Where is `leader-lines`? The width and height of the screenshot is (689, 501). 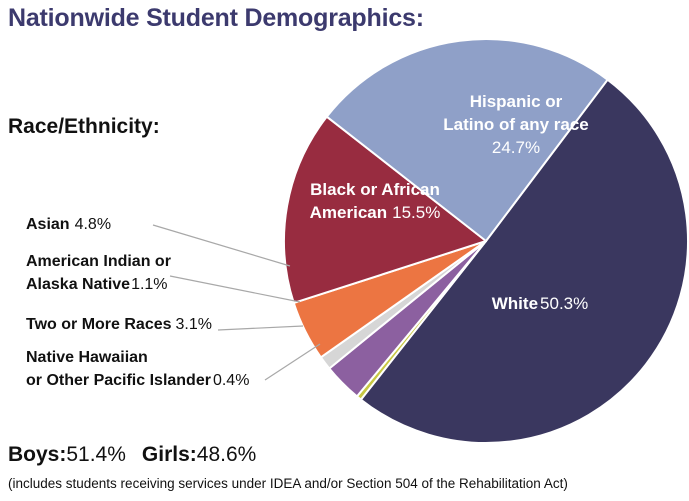 leader-lines is located at coordinates (236, 302).